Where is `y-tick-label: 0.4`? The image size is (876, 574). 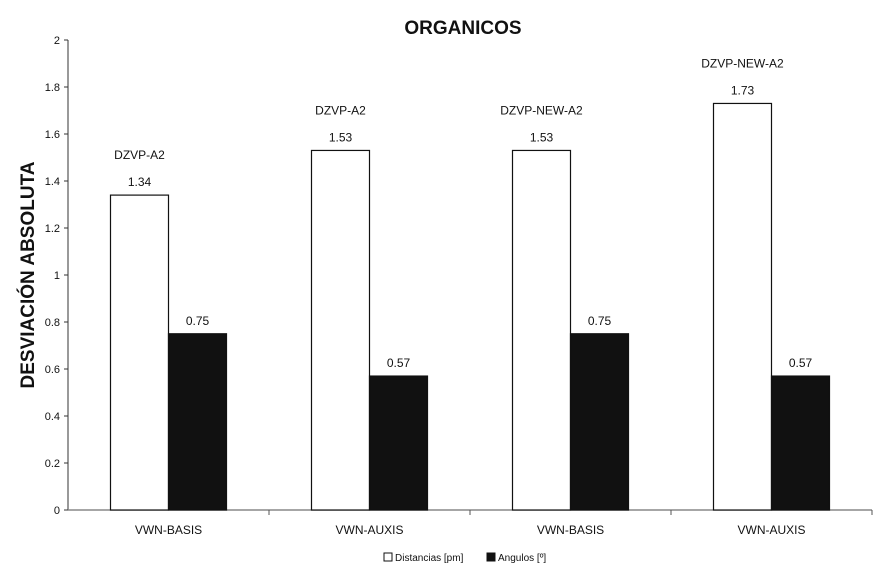
y-tick-label: 0.4 is located at coordinates (52, 417).